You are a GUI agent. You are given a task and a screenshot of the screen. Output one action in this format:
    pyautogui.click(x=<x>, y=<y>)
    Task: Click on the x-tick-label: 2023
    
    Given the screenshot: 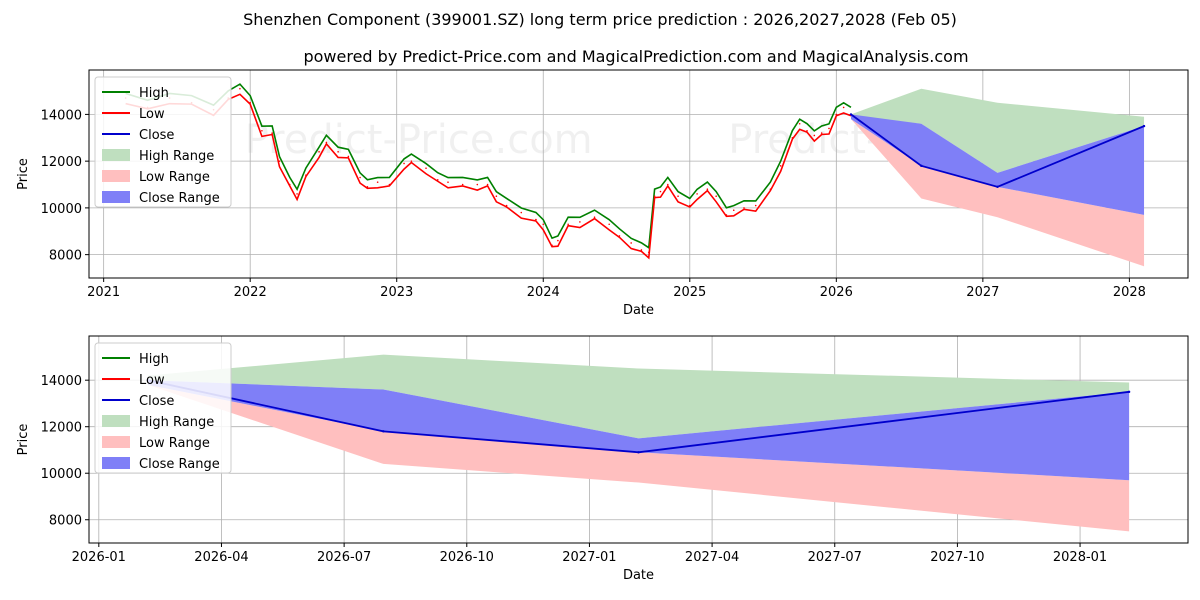 What is the action you would take?
    pyautogui.click(x=396, y=292)
    